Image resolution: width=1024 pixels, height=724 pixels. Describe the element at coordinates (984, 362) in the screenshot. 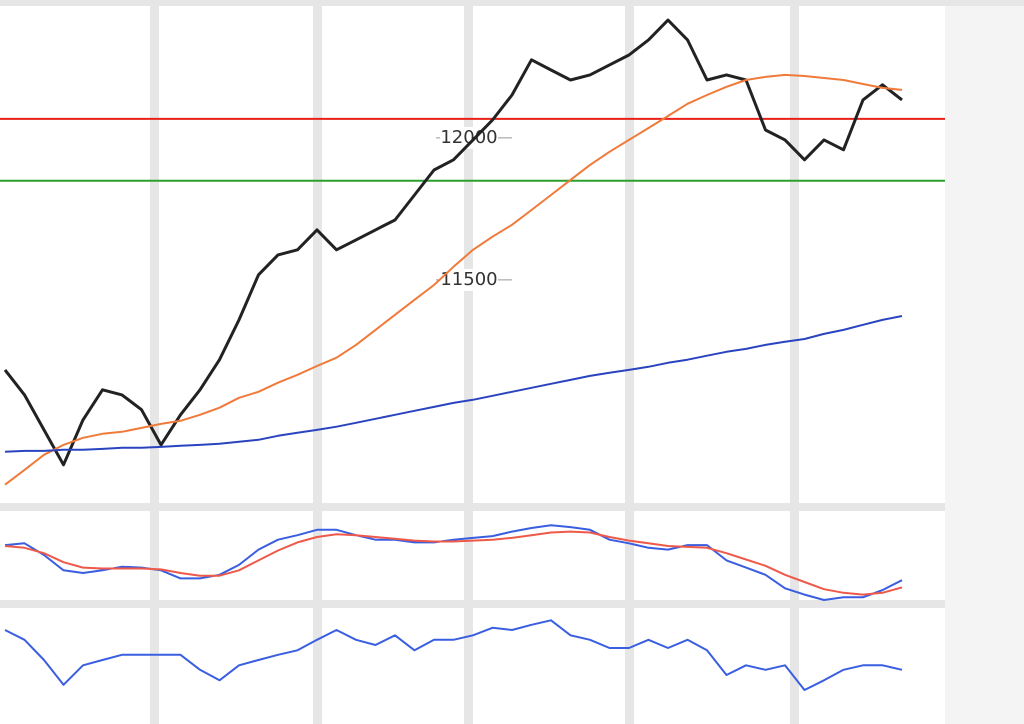

I see `axis-area` at that location.